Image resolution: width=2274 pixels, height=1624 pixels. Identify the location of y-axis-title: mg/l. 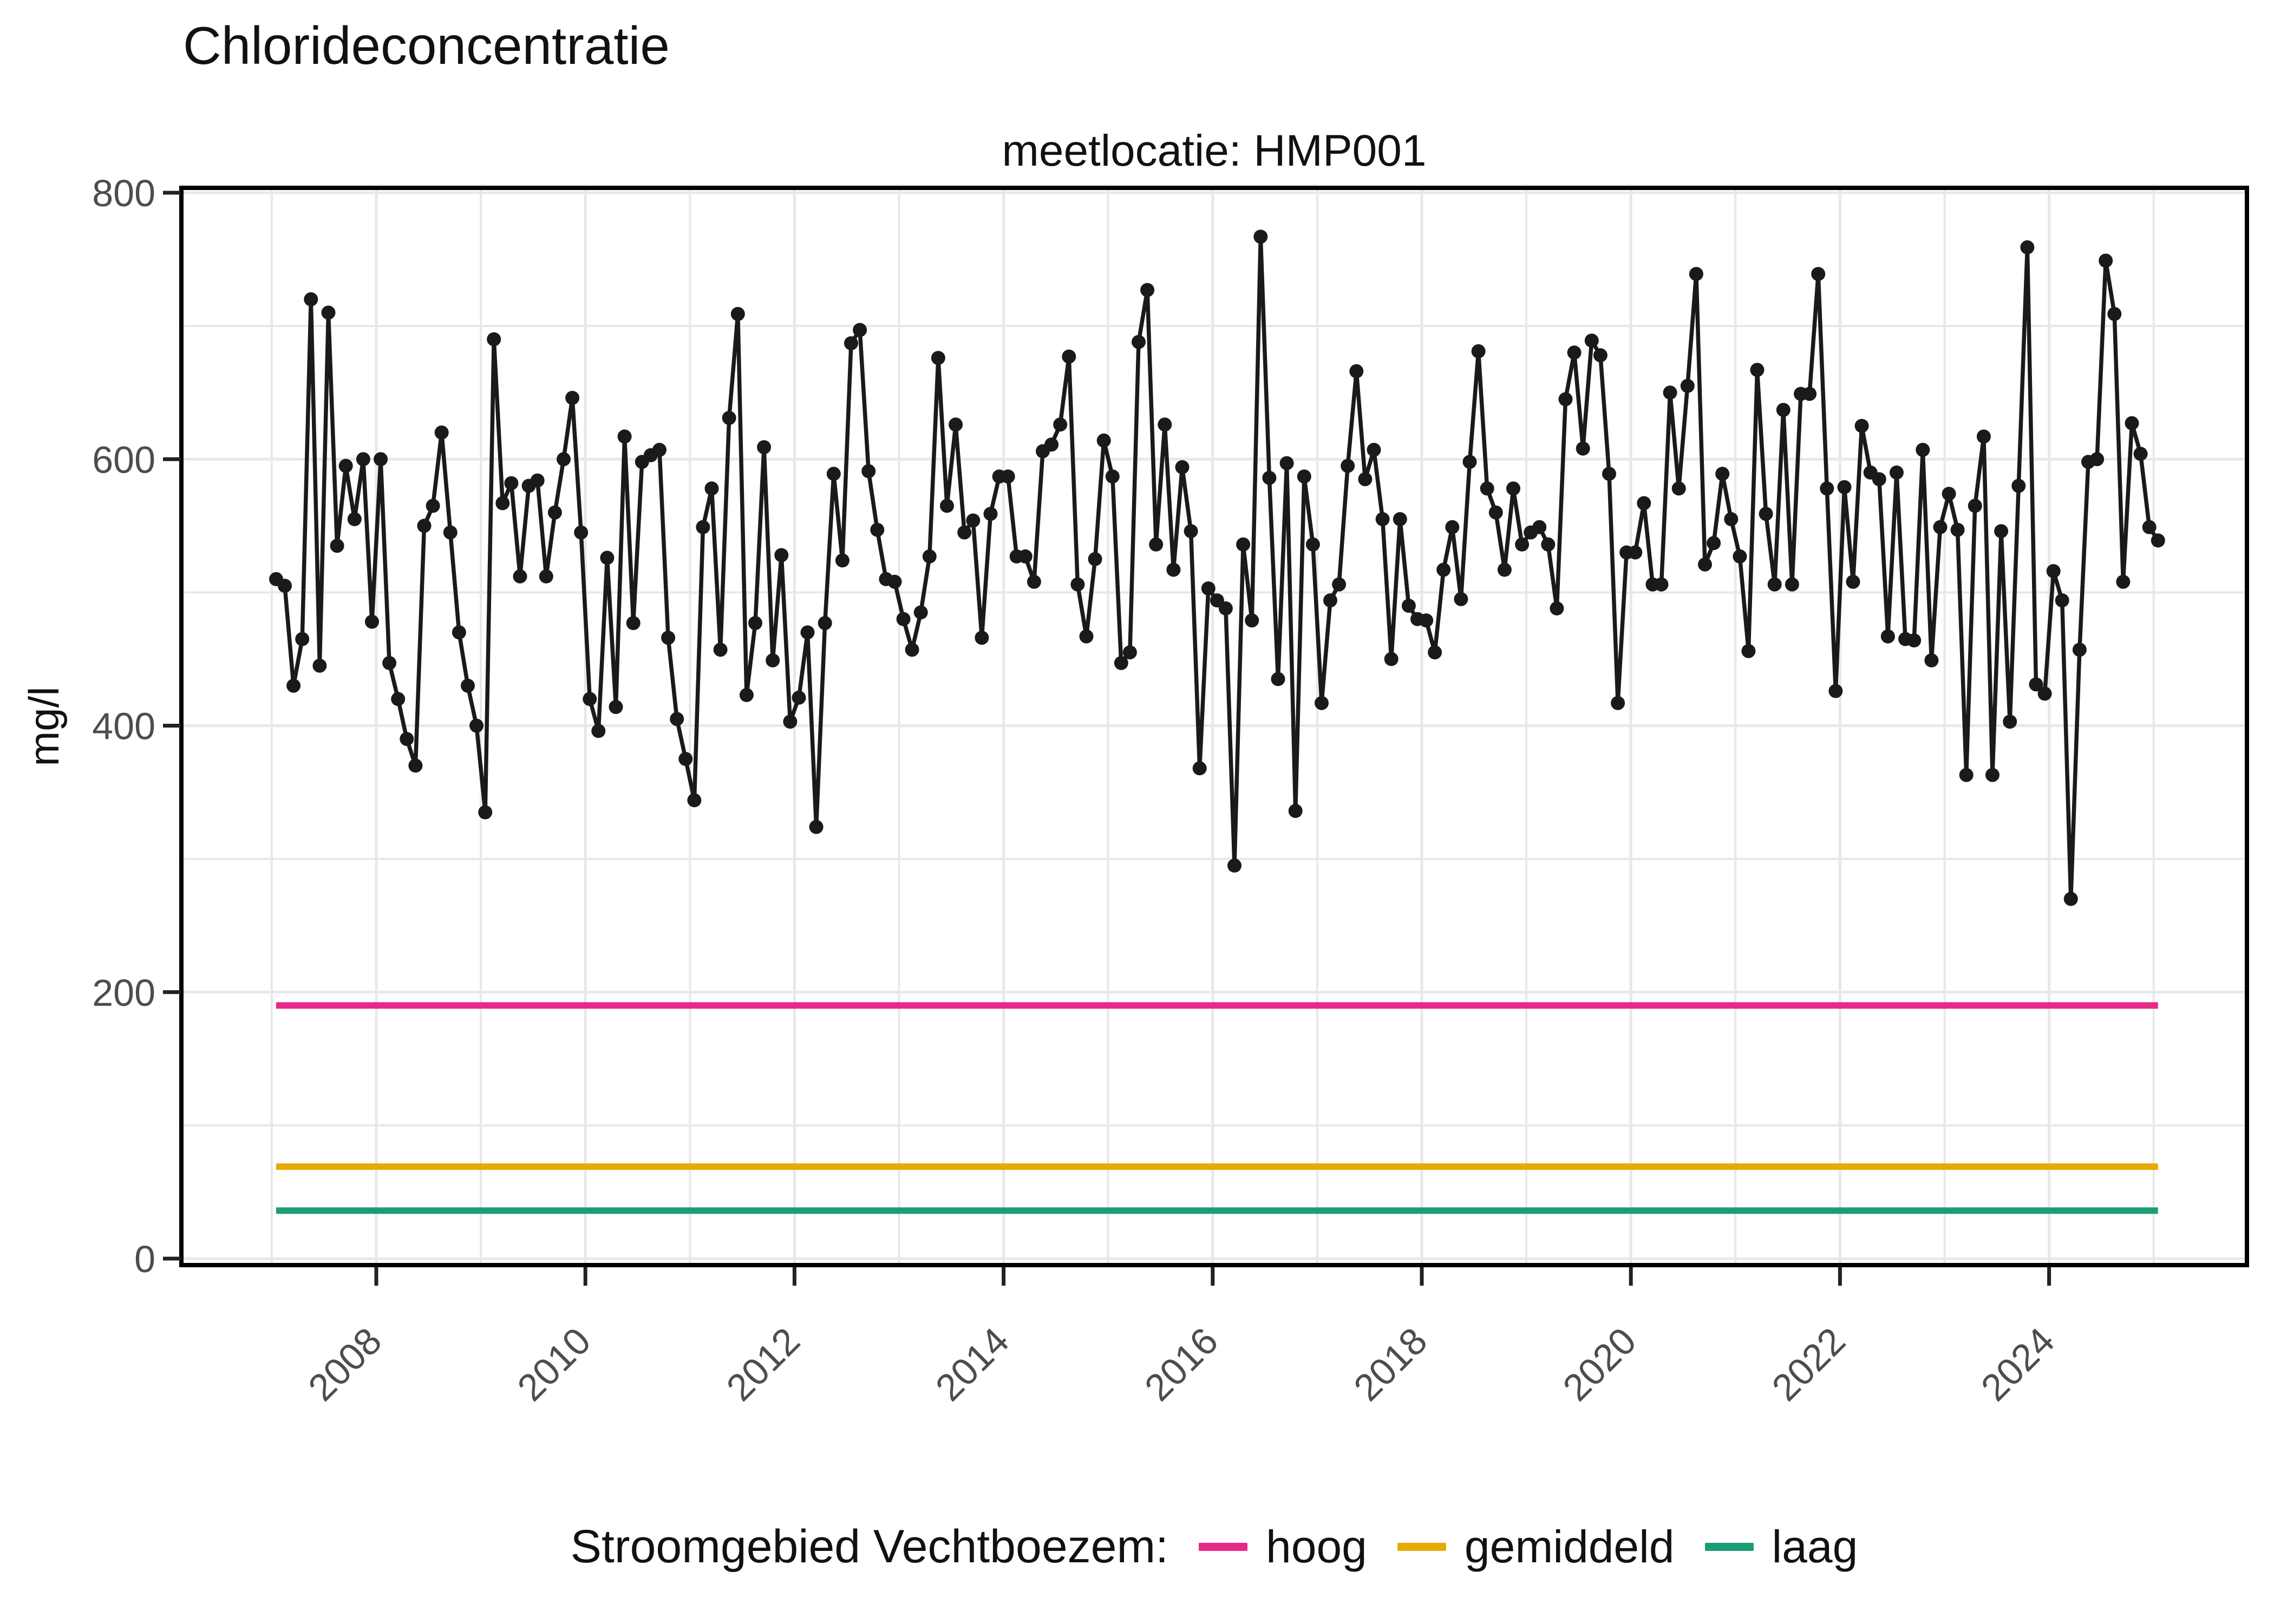
(44, 726).